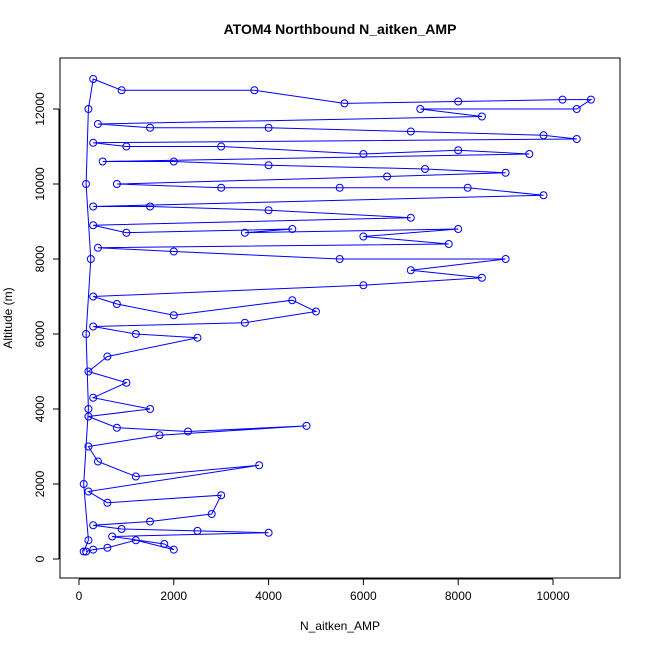 The width and height of the screenshot is (650, 650). Describe the element at coordinates (458, 596) in the screenshot. I see `x-tick-label: 8000` at that location.